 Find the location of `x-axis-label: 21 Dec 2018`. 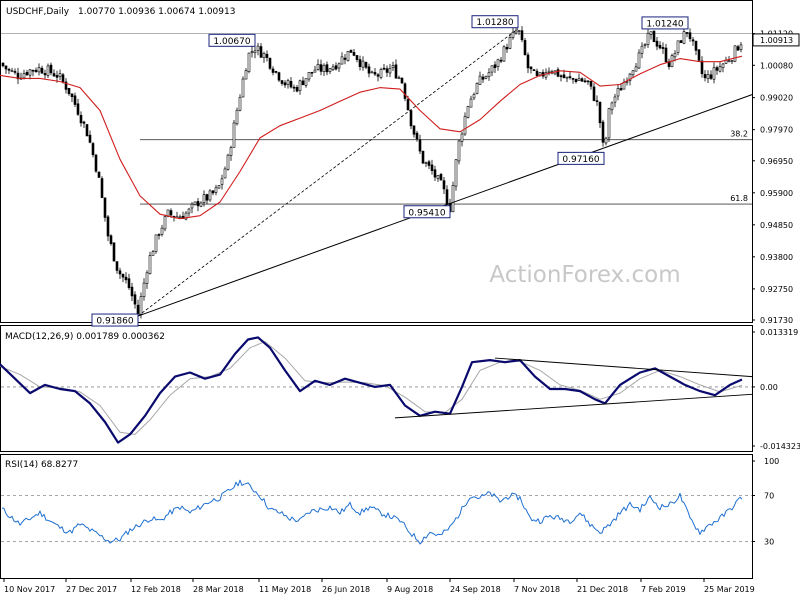

x-axis-label: 21 Dec 2018 is located at coordinates (602, 589).